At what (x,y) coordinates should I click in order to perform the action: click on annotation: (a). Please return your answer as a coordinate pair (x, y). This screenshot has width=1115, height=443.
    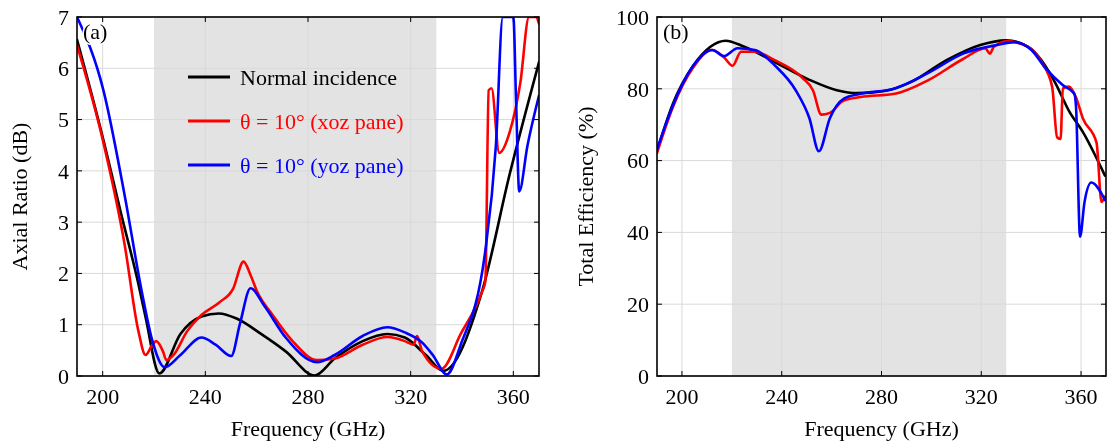
    Looking at the image, I should click on (95, 31).